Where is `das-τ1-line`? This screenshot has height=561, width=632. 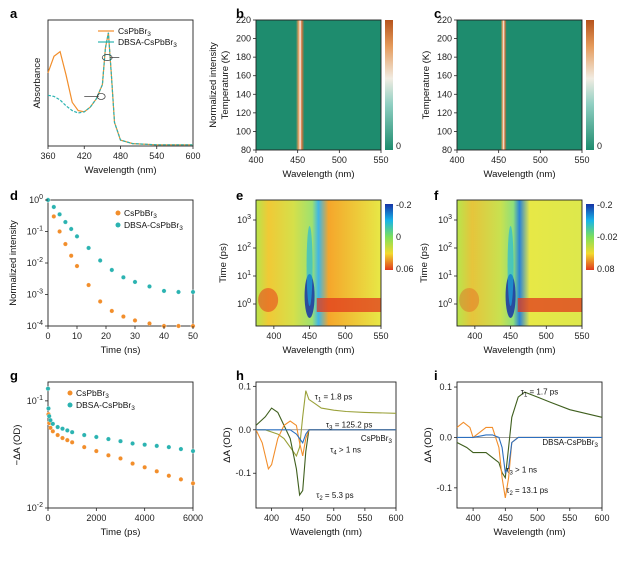 das-τ1-line is located at coordinates (326, 424).